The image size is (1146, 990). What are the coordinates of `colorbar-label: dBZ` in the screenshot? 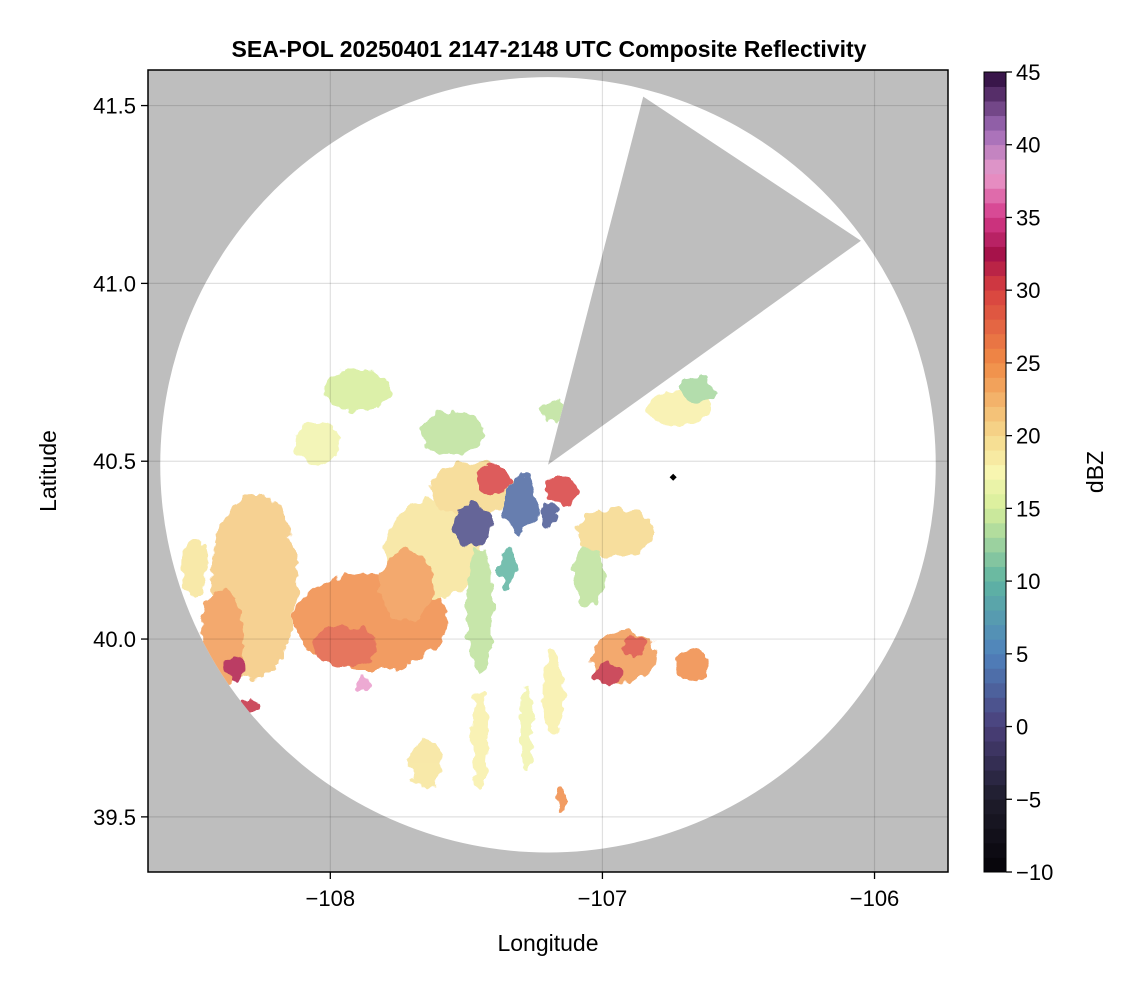 It's located at (1095, 472).